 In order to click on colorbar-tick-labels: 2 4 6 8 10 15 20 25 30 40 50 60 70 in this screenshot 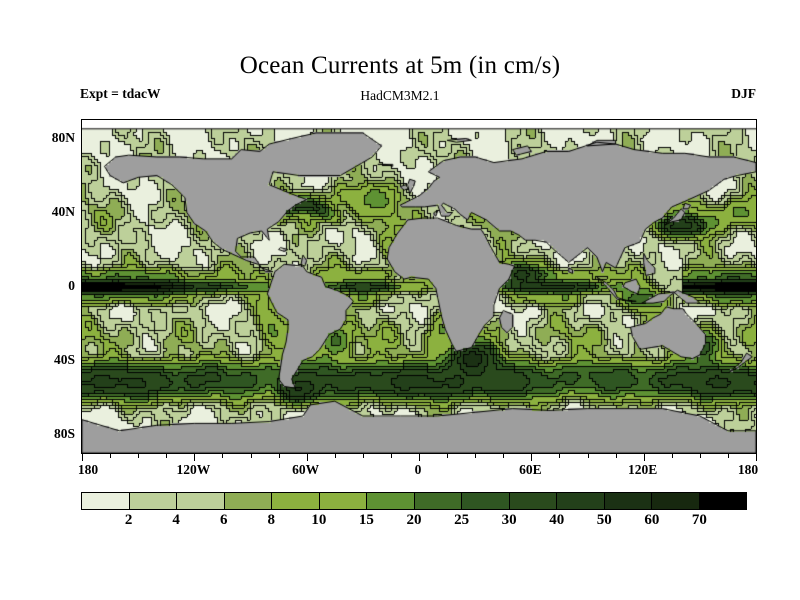, I will do `click(414, 522)`.